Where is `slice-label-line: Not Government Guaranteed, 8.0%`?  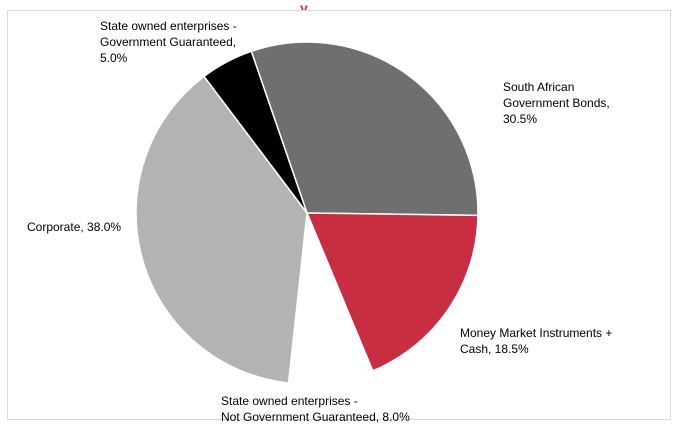 slice-label-line: Not Government Guaranteed, 8.0% is located at coordinates (315, 417).